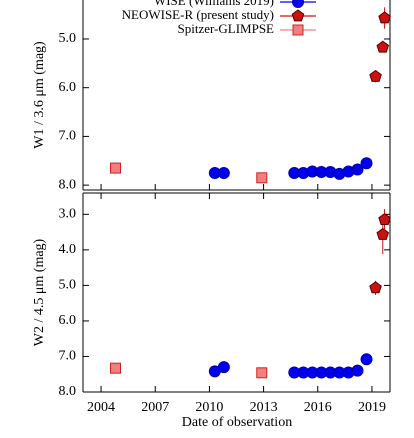  I want to click on x-tick-label: 2019, so click(372, 407).